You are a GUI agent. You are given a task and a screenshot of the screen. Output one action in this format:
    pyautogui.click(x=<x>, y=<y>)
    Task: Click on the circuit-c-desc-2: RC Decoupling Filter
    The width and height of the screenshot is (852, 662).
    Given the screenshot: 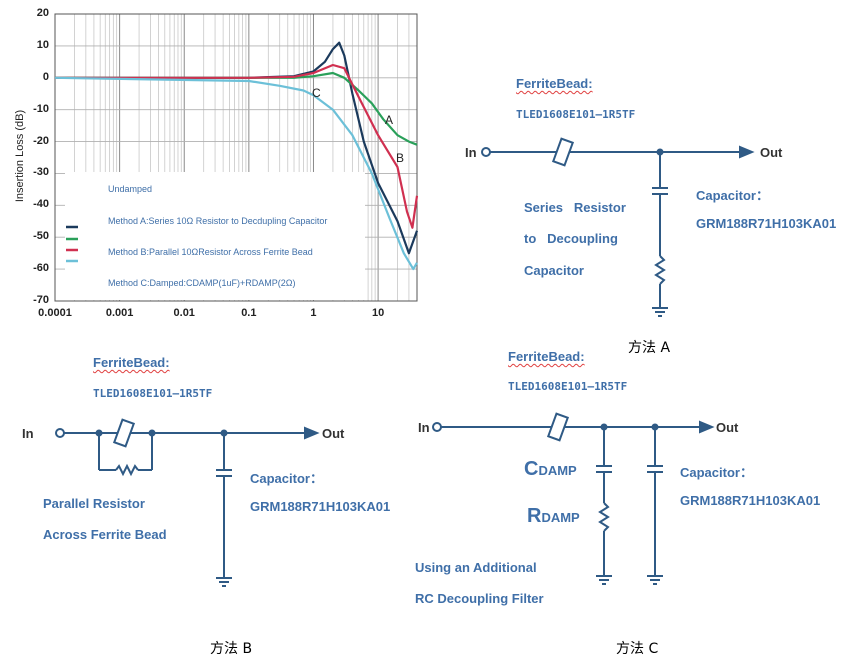 What is the action you would take?
    pyautogui.click(x=479, y=598)
    